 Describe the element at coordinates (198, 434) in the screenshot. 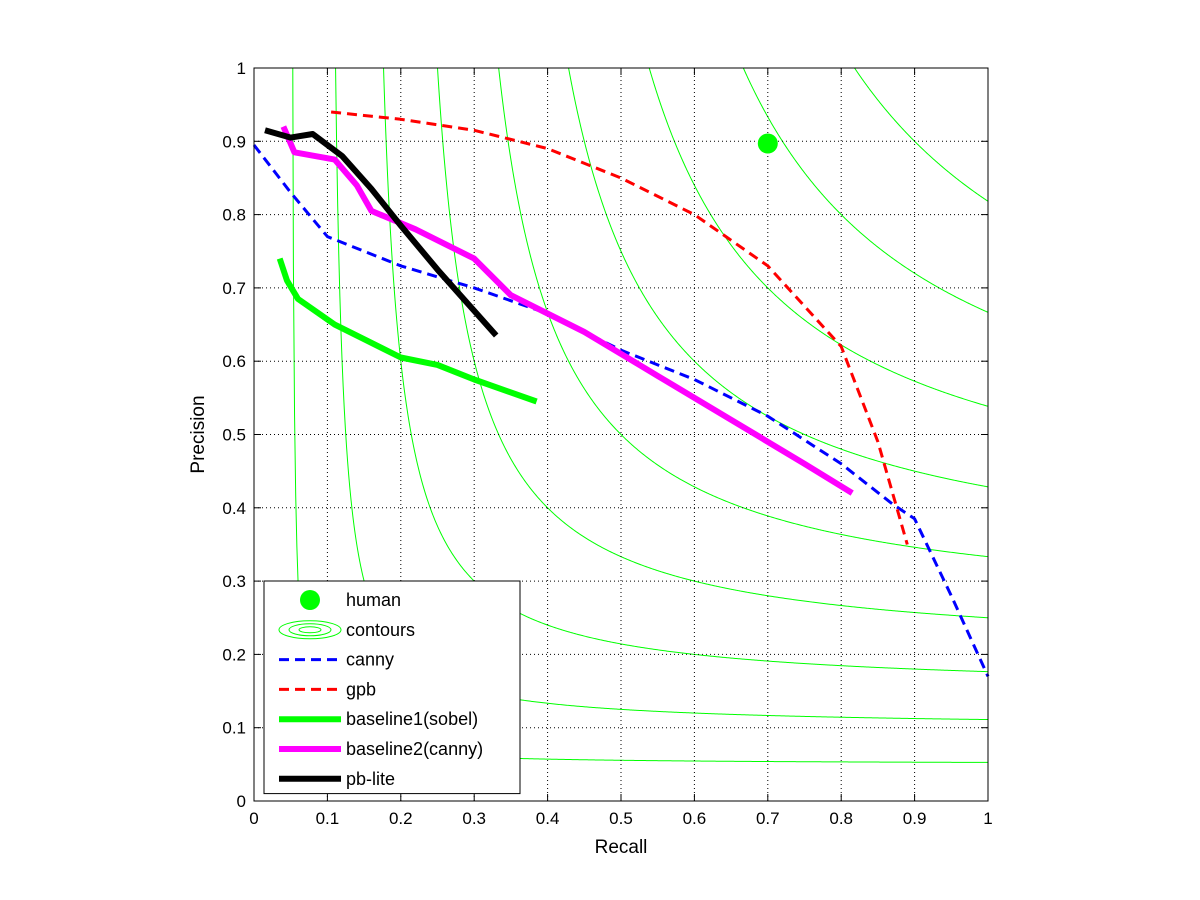

I see `y-axis-label: Precision` at that location.